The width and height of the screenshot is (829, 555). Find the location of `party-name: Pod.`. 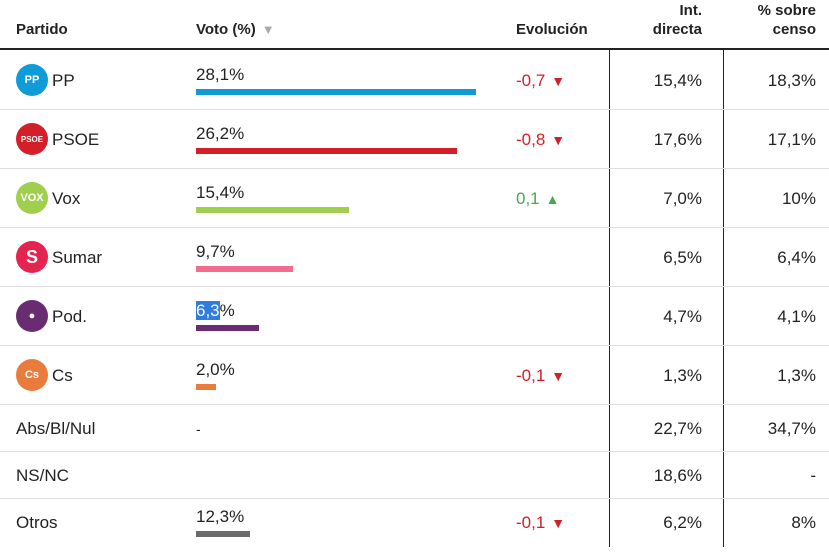

party-name: Pod. is located at coordinates (69, 316).